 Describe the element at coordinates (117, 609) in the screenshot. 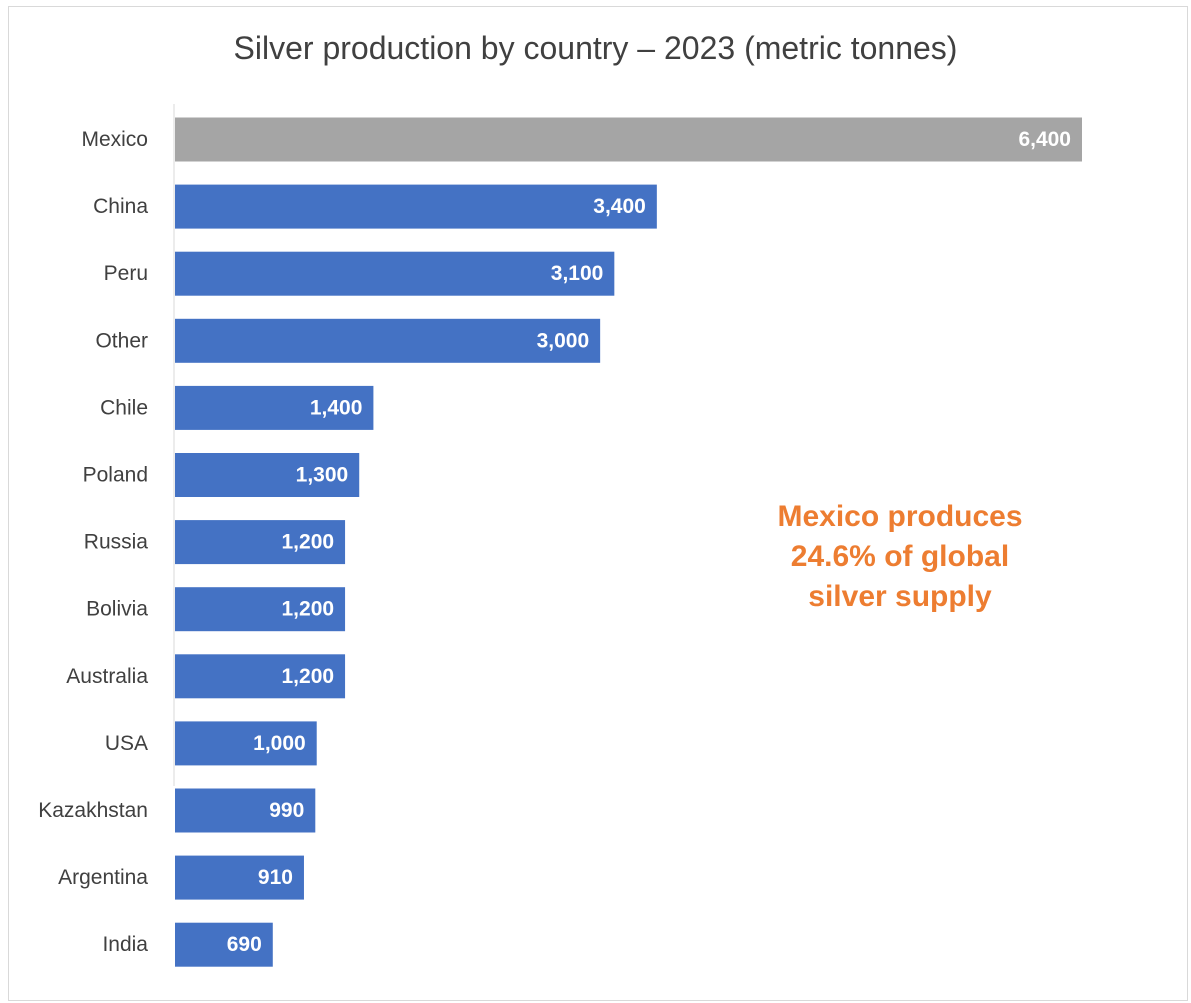

I see `category-label: Bolivia` at that location.